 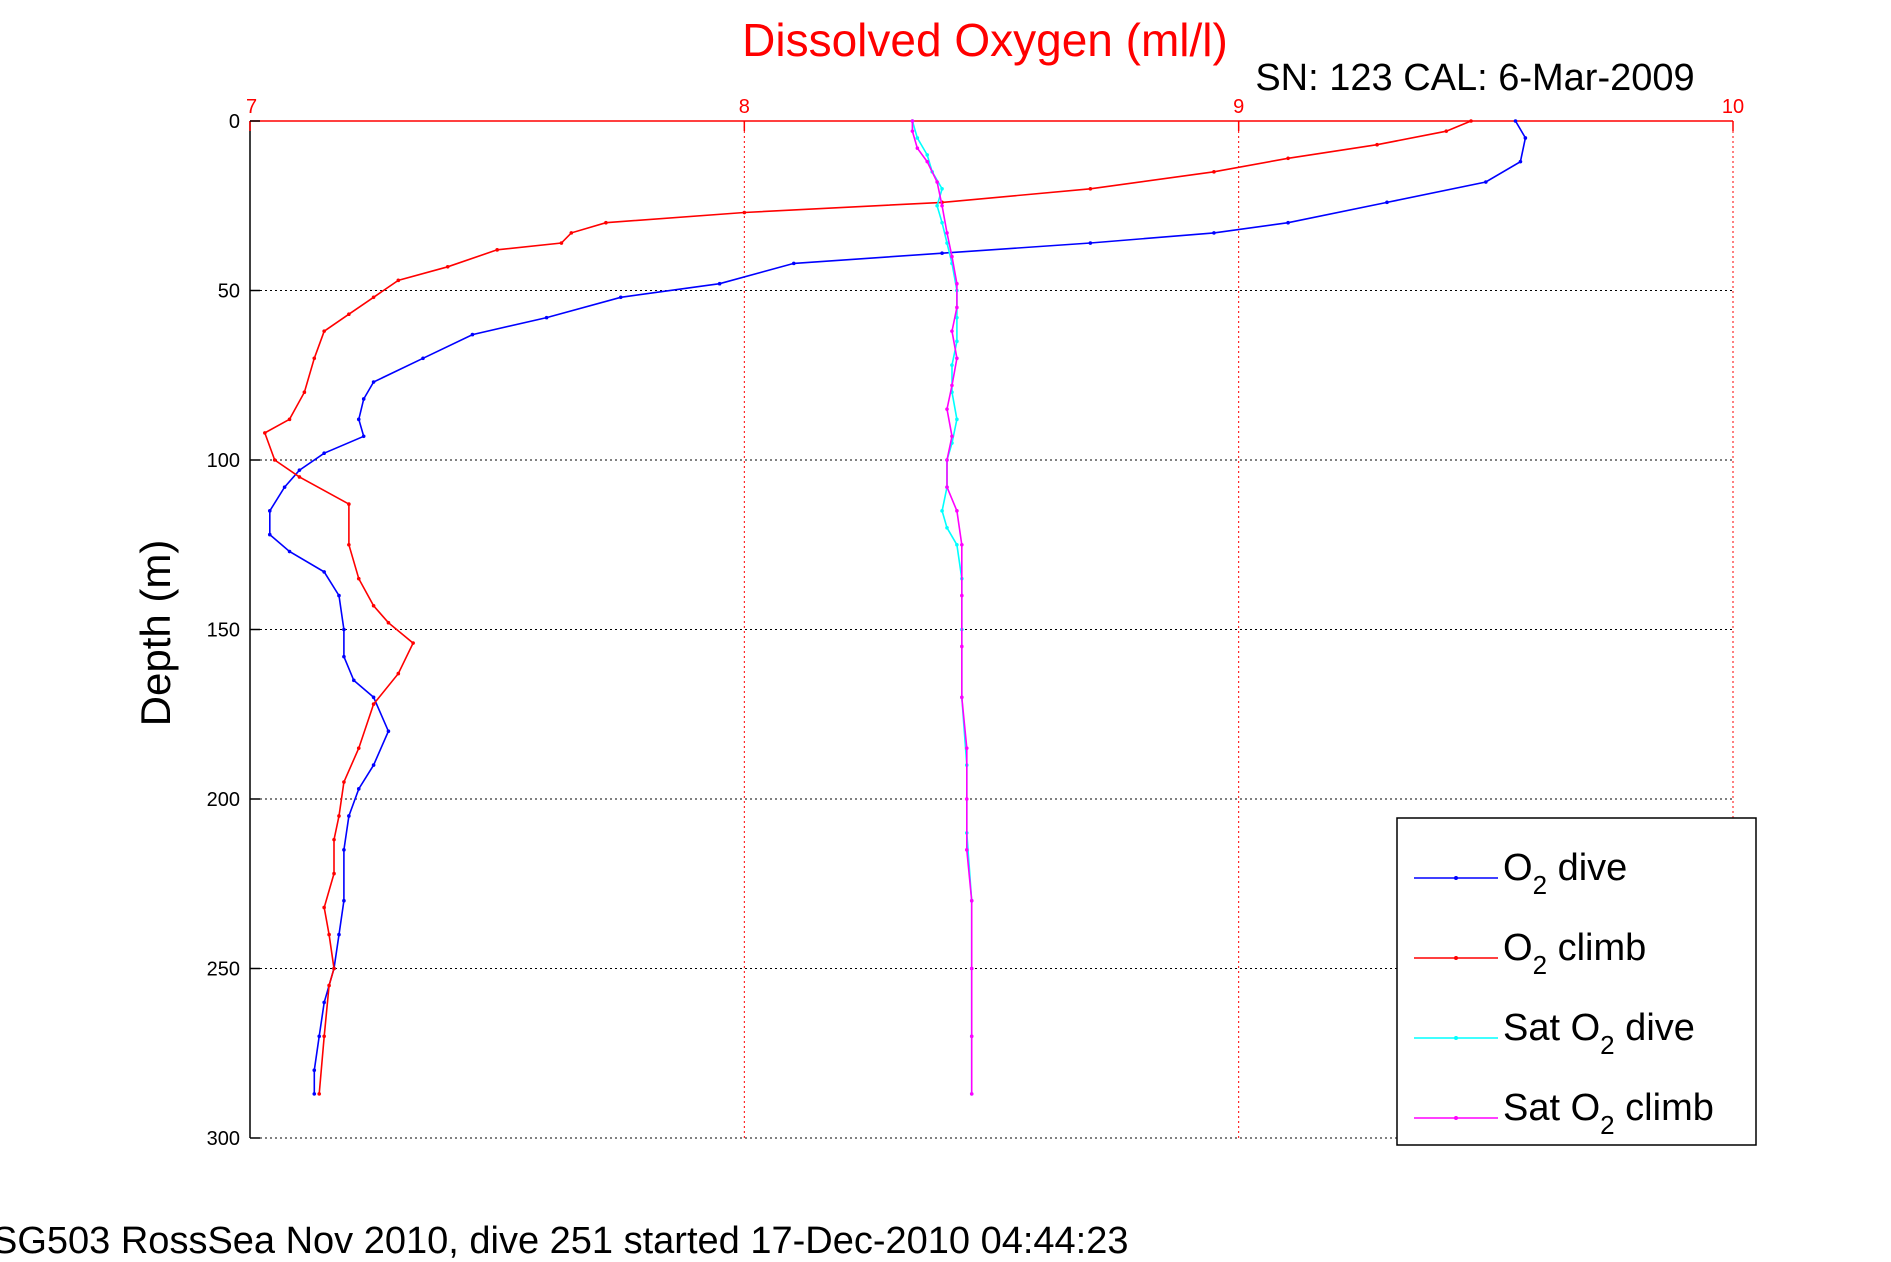 I want to click on legend-entry-sat-climb: Sat O2 climb, so click(x=1608, y=1113).